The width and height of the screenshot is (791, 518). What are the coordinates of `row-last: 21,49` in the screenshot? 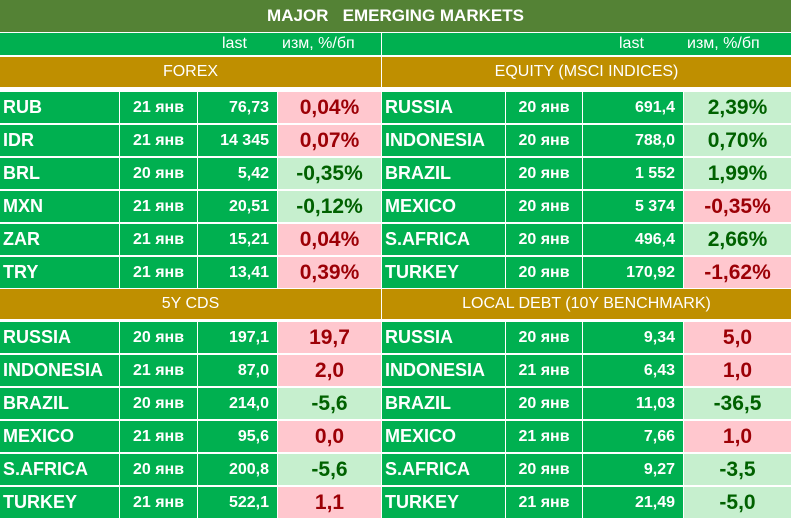 It's located at (633, 502).